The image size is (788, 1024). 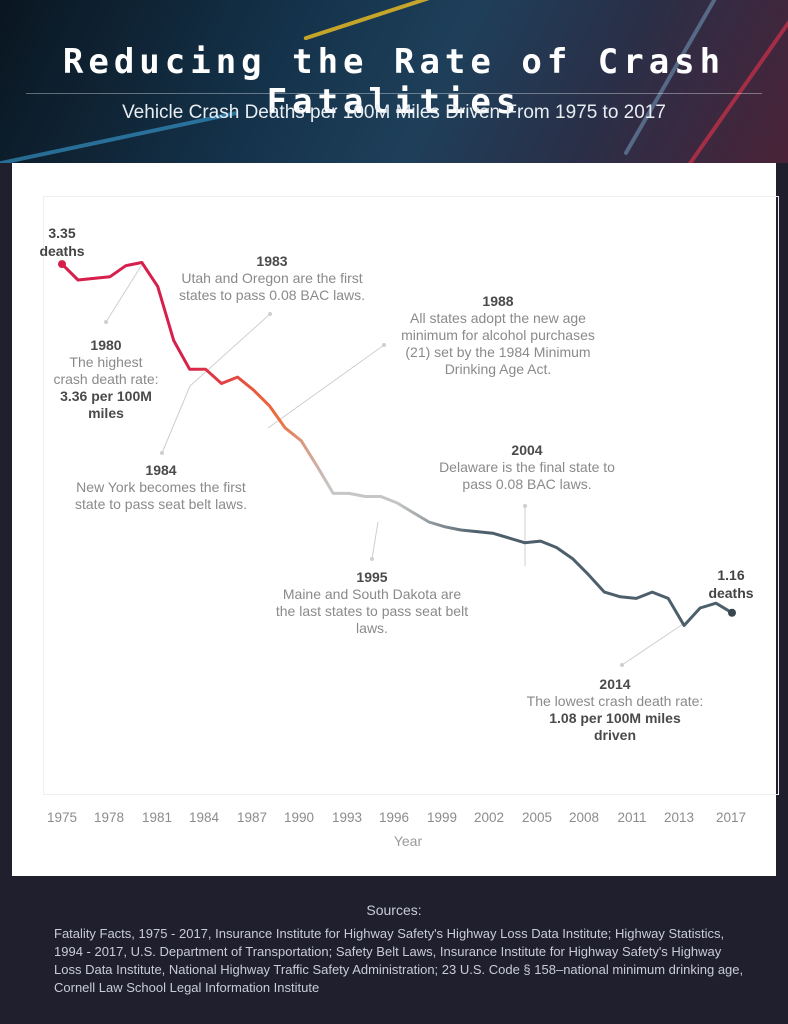 I want to click on annotation-text: states to pass 0.08 BAC laws., so click(x=272, y=295).